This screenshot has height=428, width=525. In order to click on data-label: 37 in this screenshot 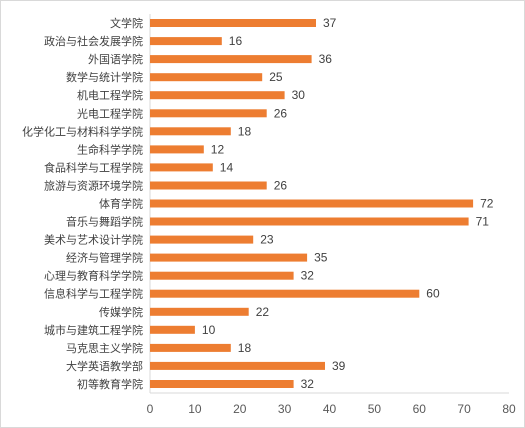, I will do `click(330, 23)`.